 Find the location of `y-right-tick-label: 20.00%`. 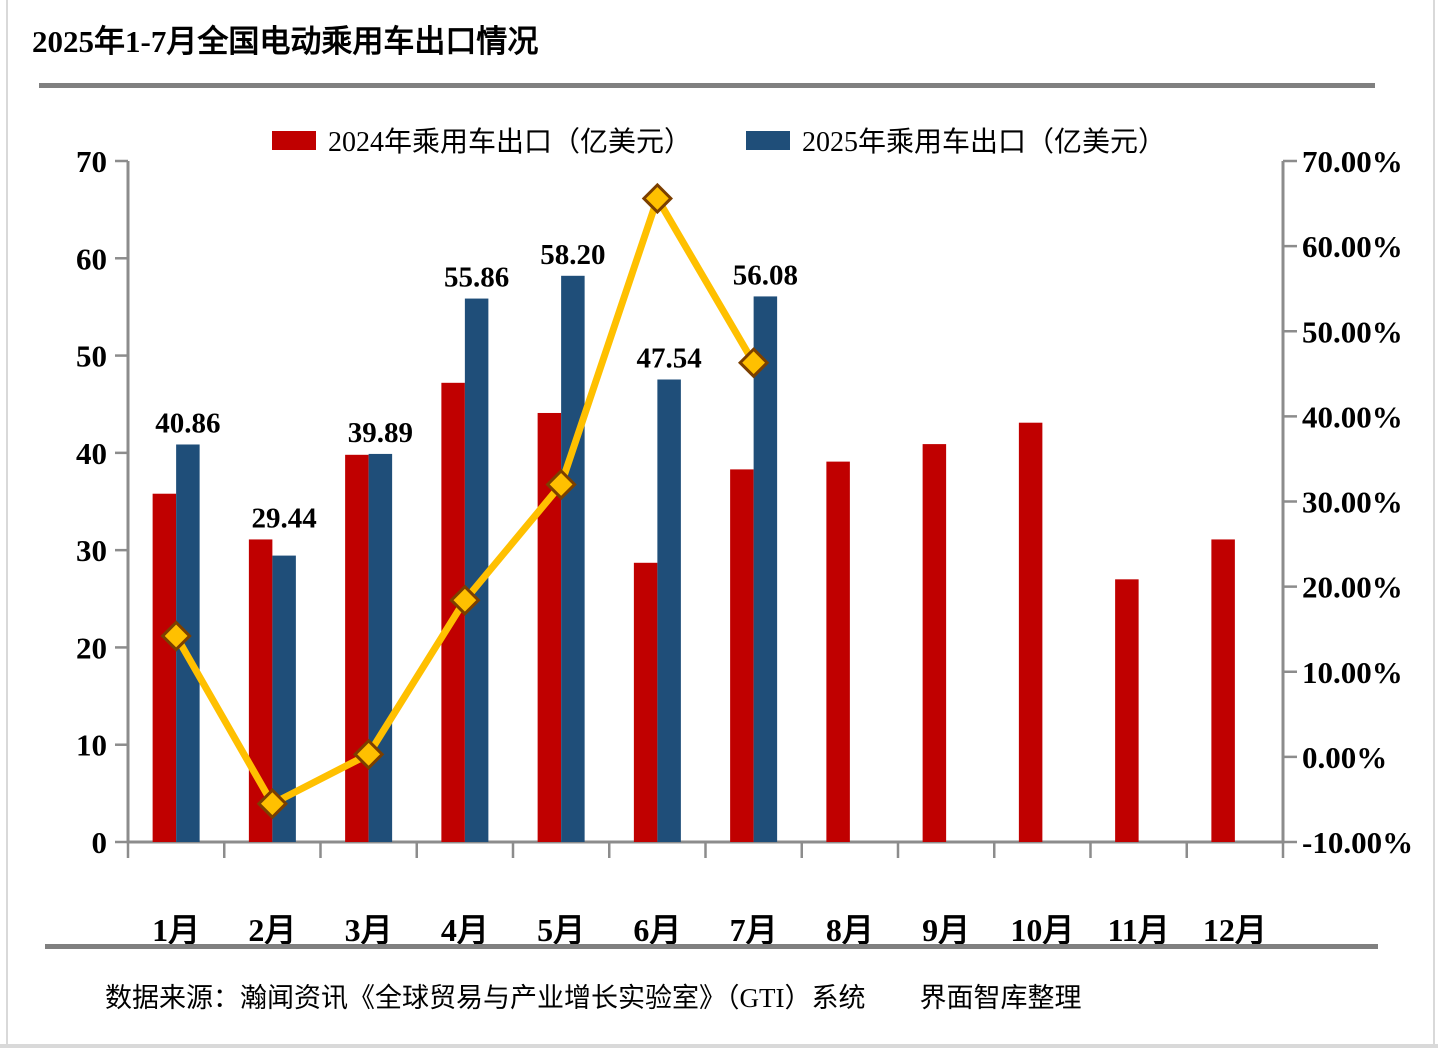

y-right-tick-label: 20.00% is located at coordinates (1352, 587).